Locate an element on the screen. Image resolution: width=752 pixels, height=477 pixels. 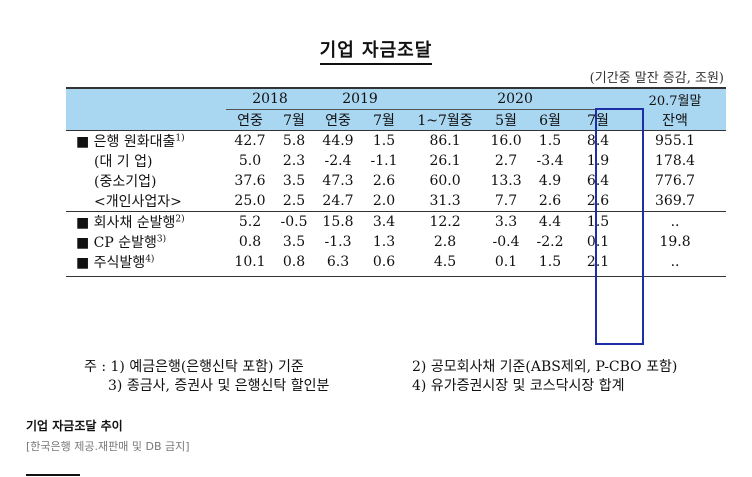
caption: 기업 자금조달 추이 is located at coordinates (74, 426).